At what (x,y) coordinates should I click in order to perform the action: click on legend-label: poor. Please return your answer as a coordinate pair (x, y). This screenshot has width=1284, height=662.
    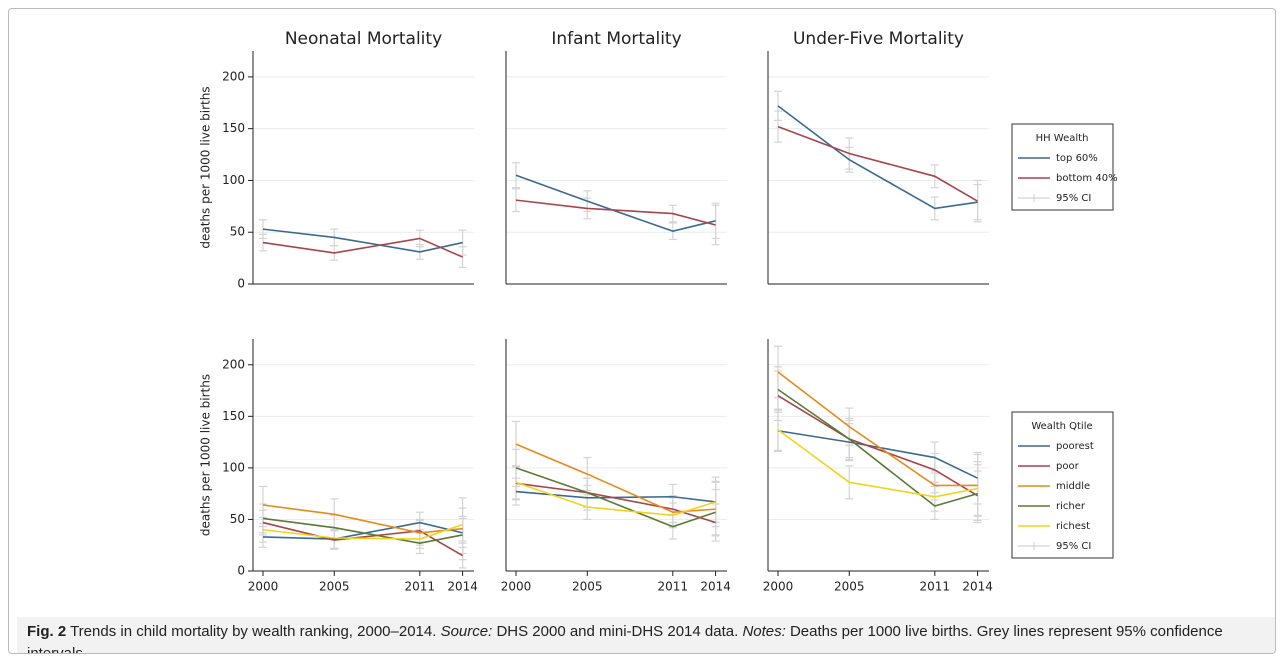
    Looking at the image, I should click on (1068, 466).